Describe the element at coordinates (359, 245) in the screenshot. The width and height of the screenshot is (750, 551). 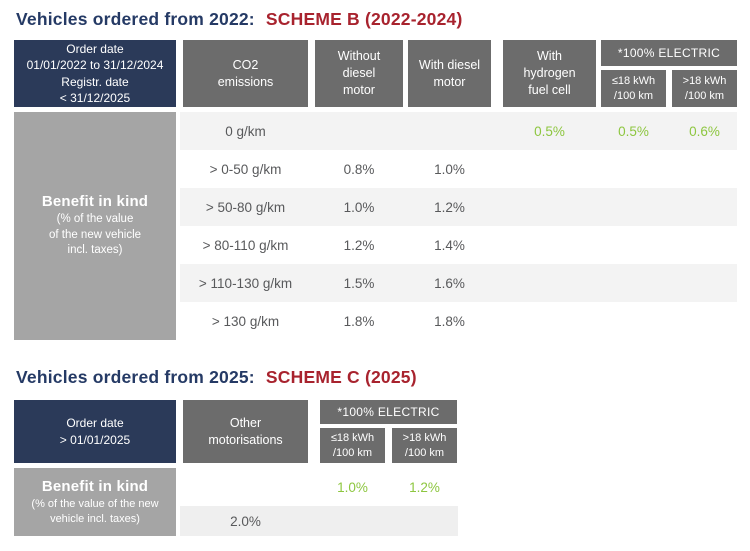
I see `without-diesel-value: 1.2%` at that location.